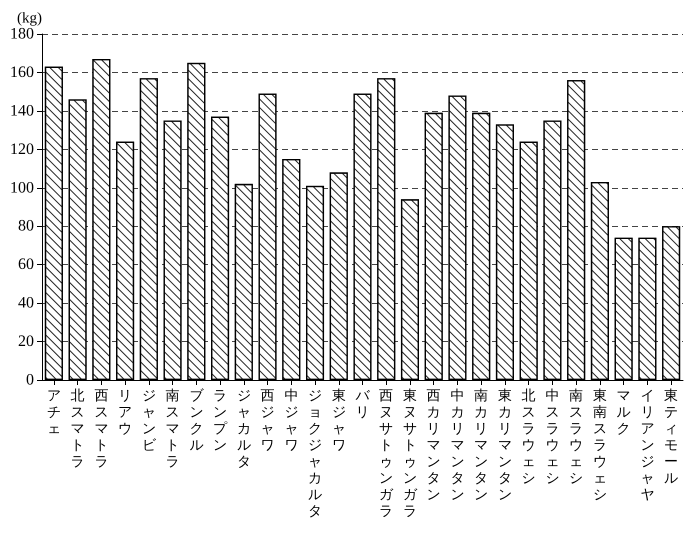 This screenshot has width=691, height=535. Describe the element at coordinates (623, 412) in the screenshot. I see `x-tick-label: マルク` at that location.